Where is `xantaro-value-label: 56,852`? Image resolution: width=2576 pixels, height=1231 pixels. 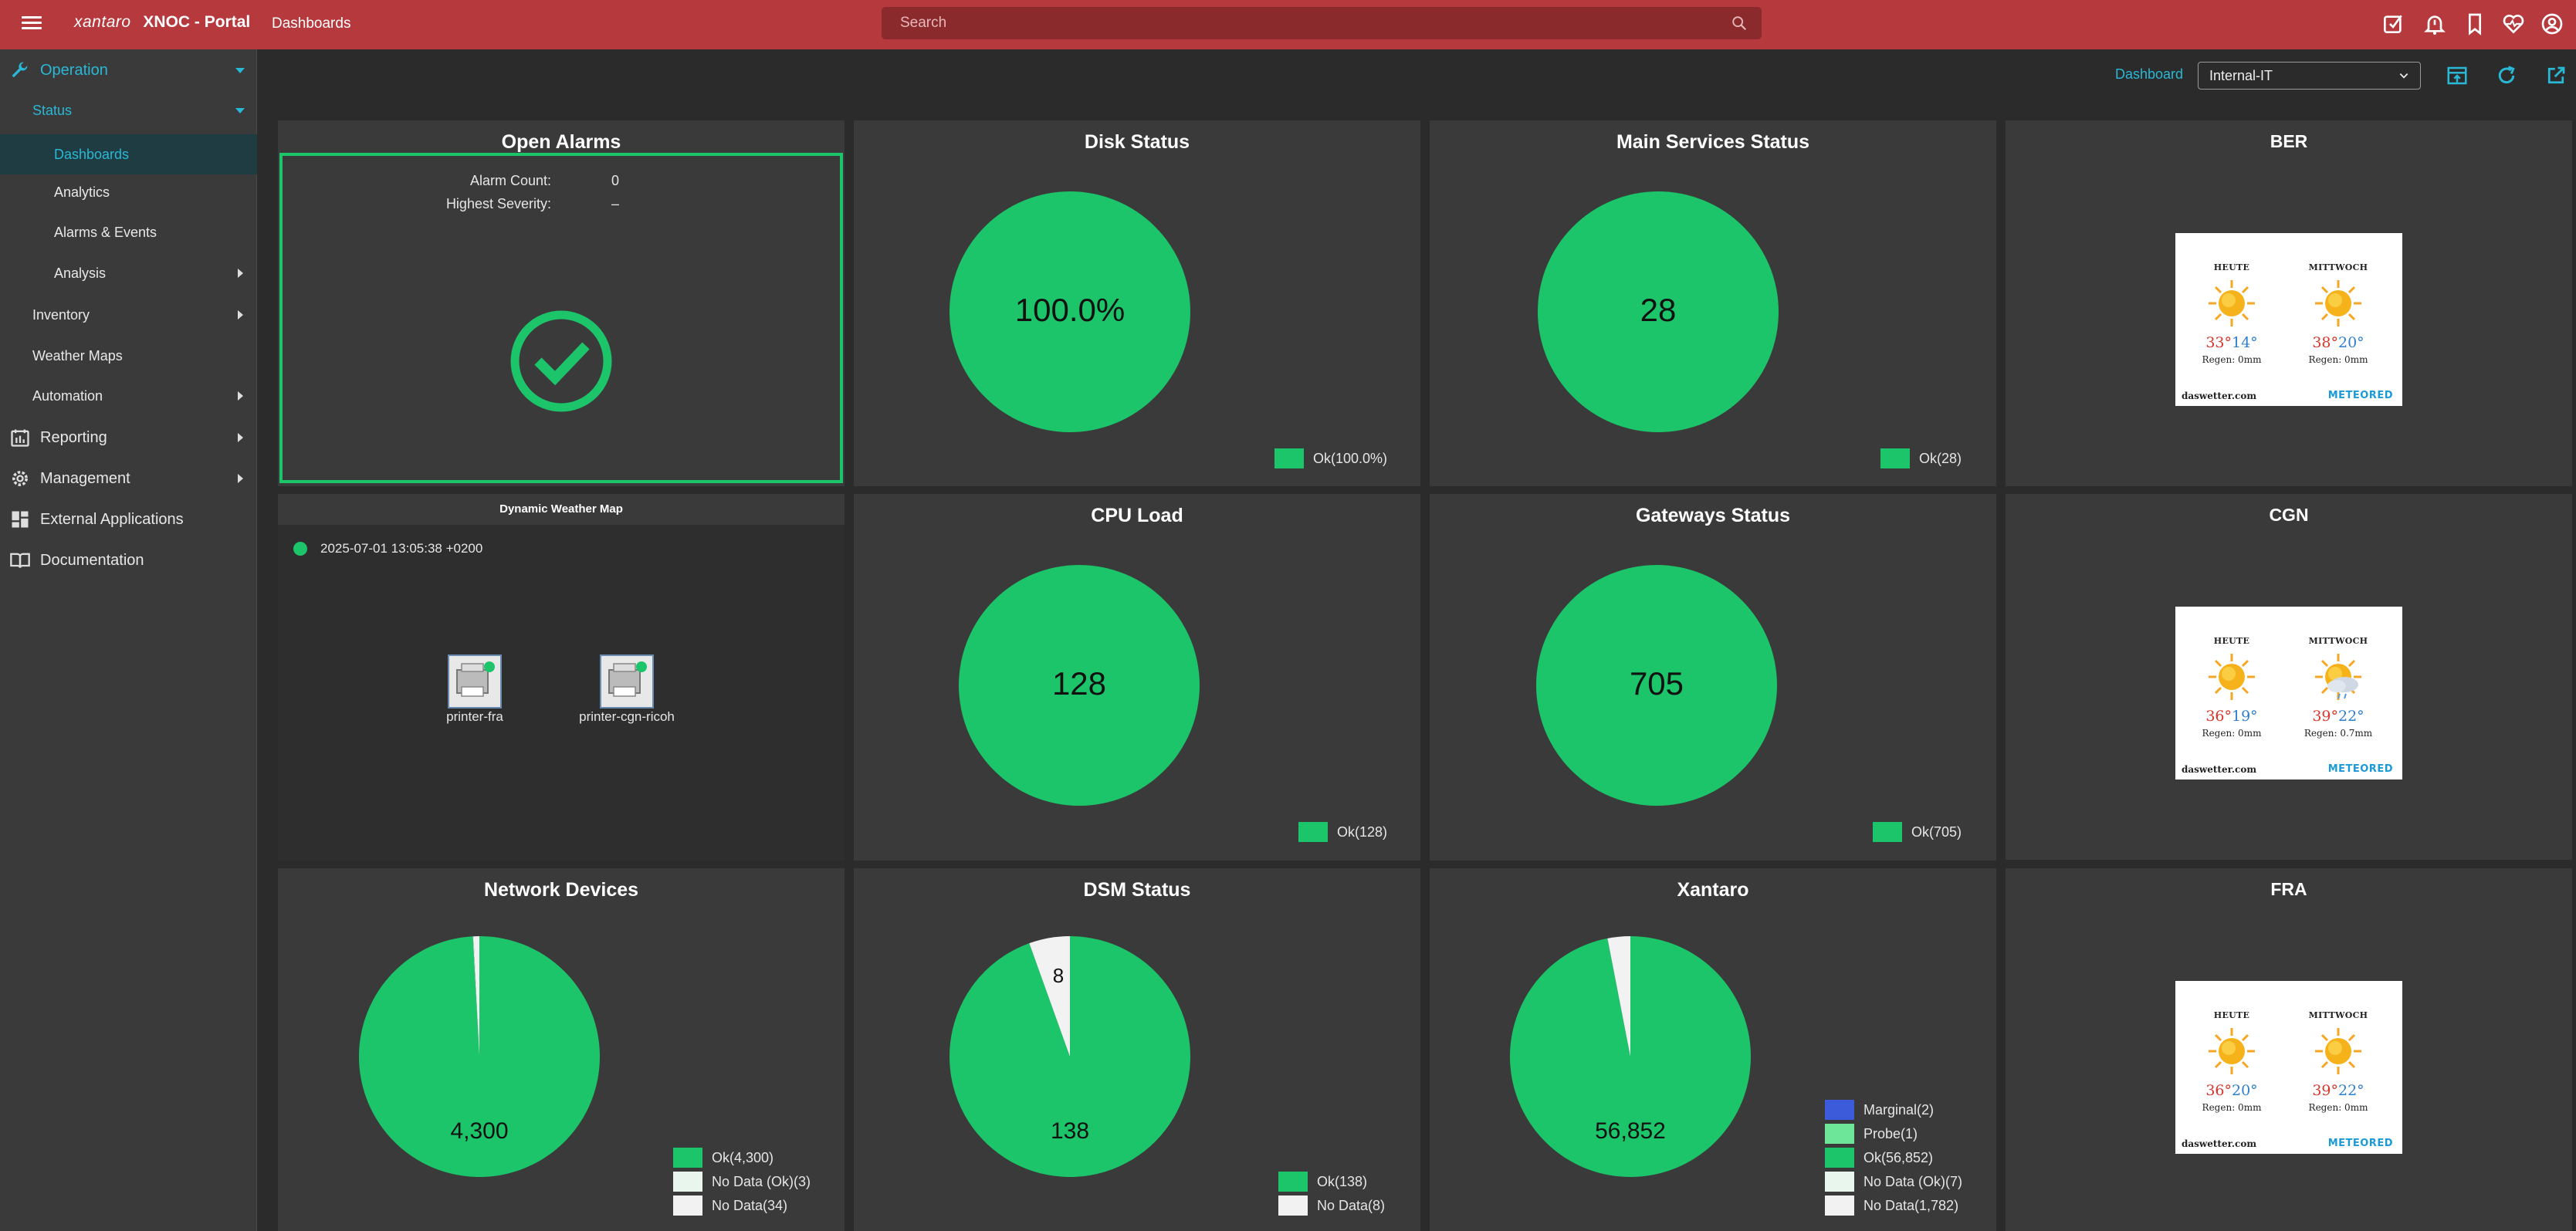
xantaro-value-label: 56,852 is located at coordinates (1631, 1131).